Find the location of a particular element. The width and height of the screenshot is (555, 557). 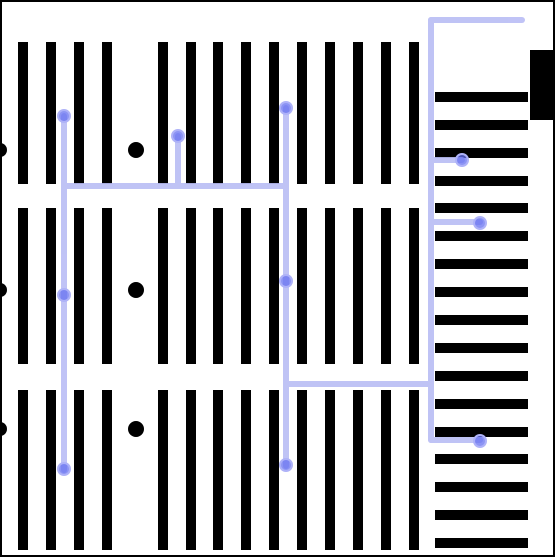

dot-column-left is located at coordinates (72, 289).